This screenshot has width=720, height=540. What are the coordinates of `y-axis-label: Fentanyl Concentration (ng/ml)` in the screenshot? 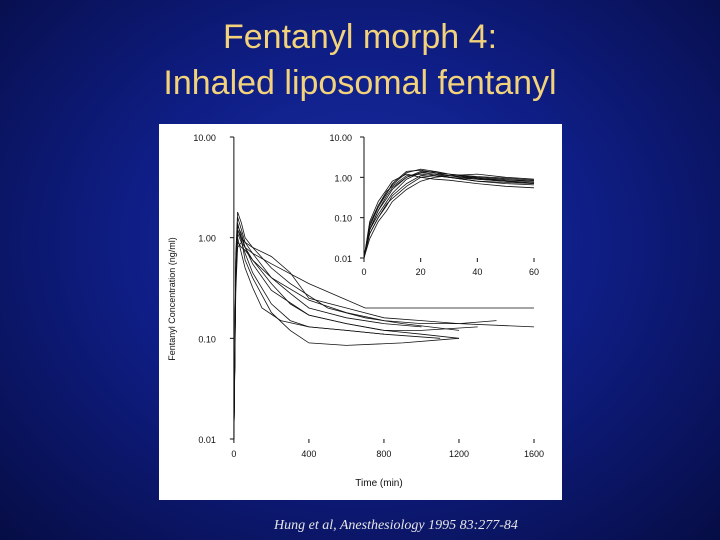 It's located at (172, 299).